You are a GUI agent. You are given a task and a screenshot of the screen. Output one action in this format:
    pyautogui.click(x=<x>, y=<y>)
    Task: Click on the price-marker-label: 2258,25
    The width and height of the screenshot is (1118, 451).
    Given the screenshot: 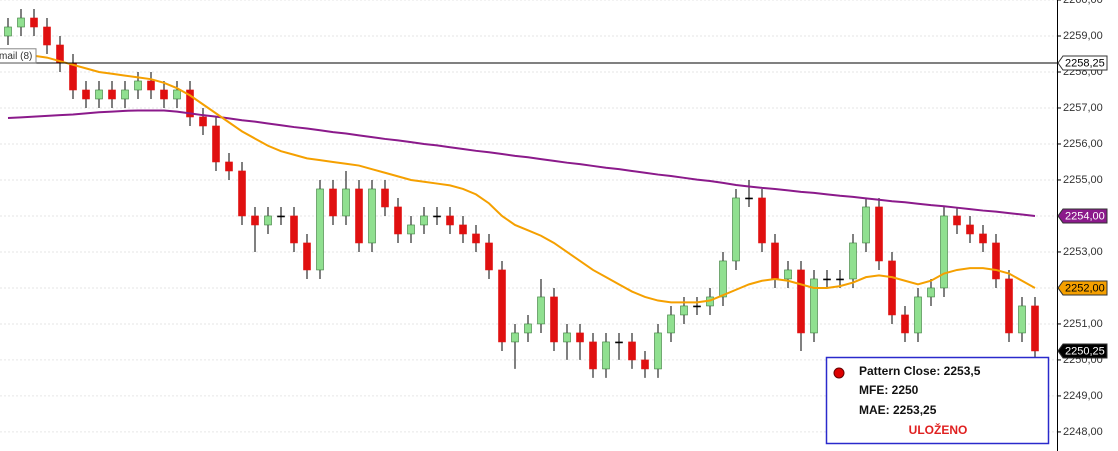 What is the action you would take?
    pyautogui.click(x=1085, y=63)
    